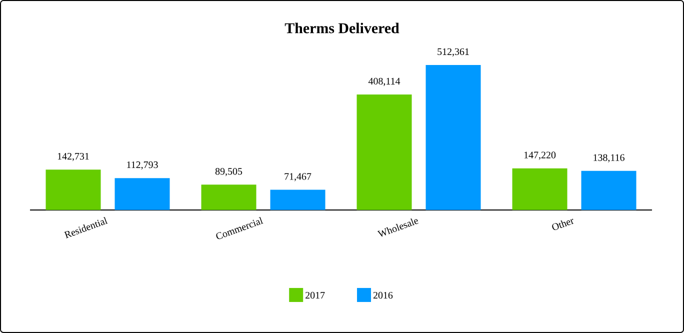 Image resolution: width=684 pixels, height=333 pixels. Describe the element at coordinates (563, 224) in the screenshot. I see `x-tick-label: Other` at that location.